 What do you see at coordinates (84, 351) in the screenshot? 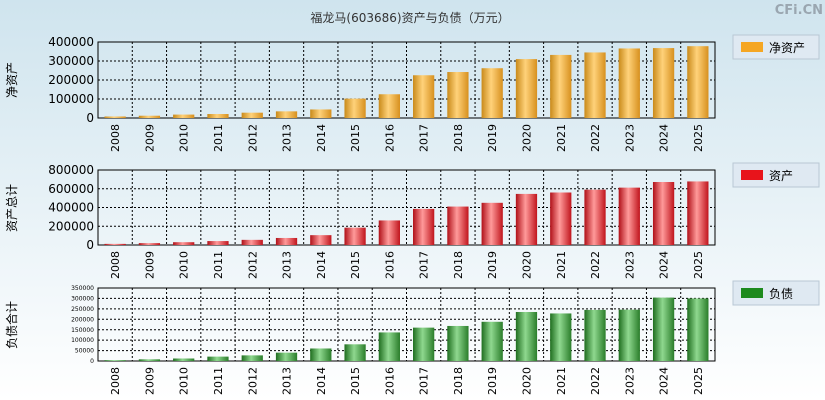
I see `y-tick-label: 50000` at bounding box center [84, 351].